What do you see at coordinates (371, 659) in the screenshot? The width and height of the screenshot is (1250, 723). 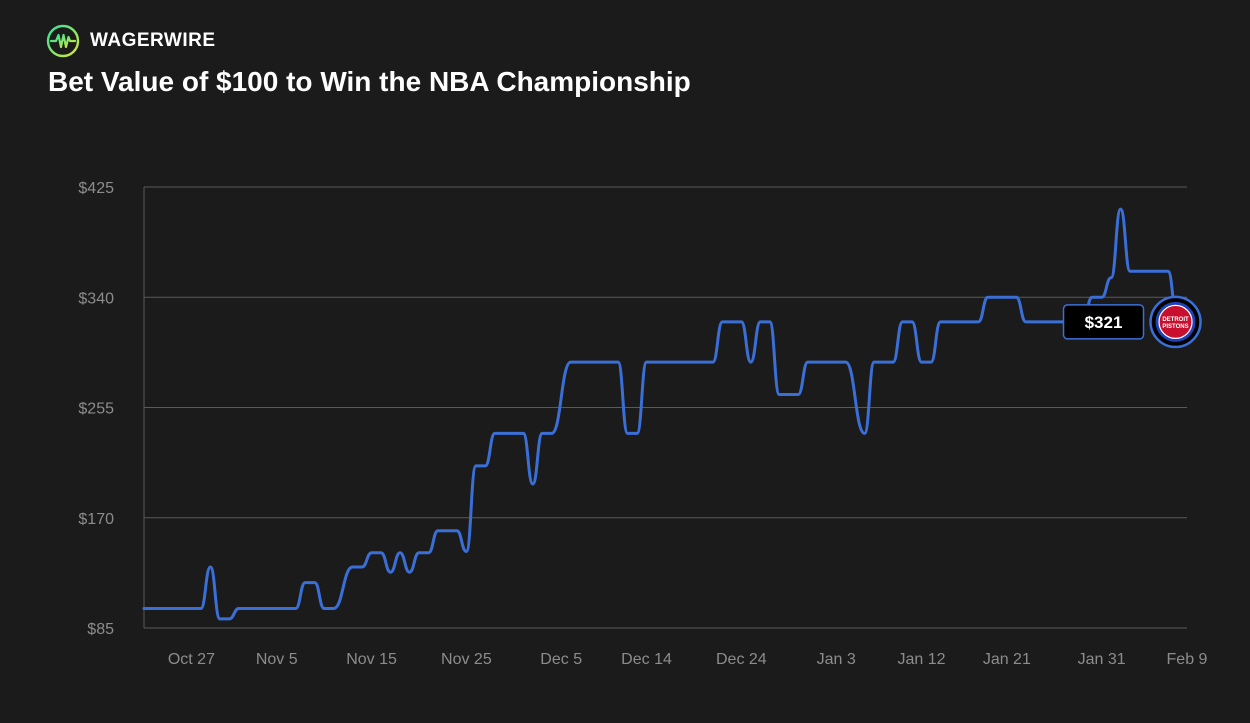 I see `x-tick-label: Nov 15` at bounding box center [371, 659].